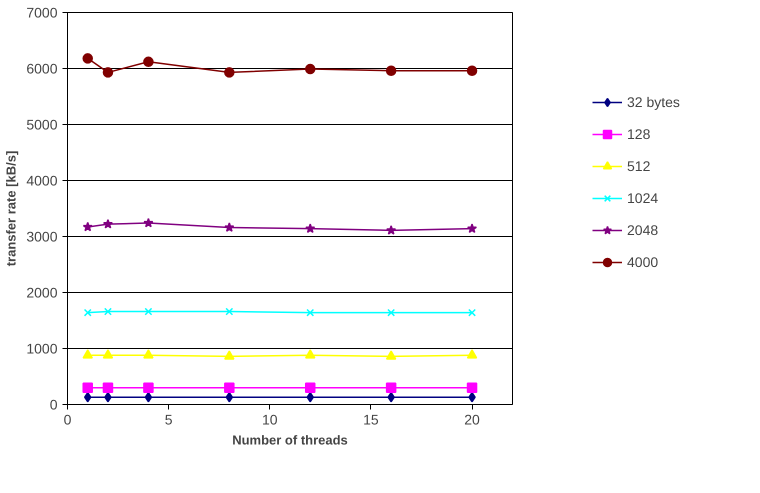 This screenshot has width=760, height=493. Describe the element at coordinates (42, 292) in the screenshot. I see `y-tick-label: 2000` at that location.